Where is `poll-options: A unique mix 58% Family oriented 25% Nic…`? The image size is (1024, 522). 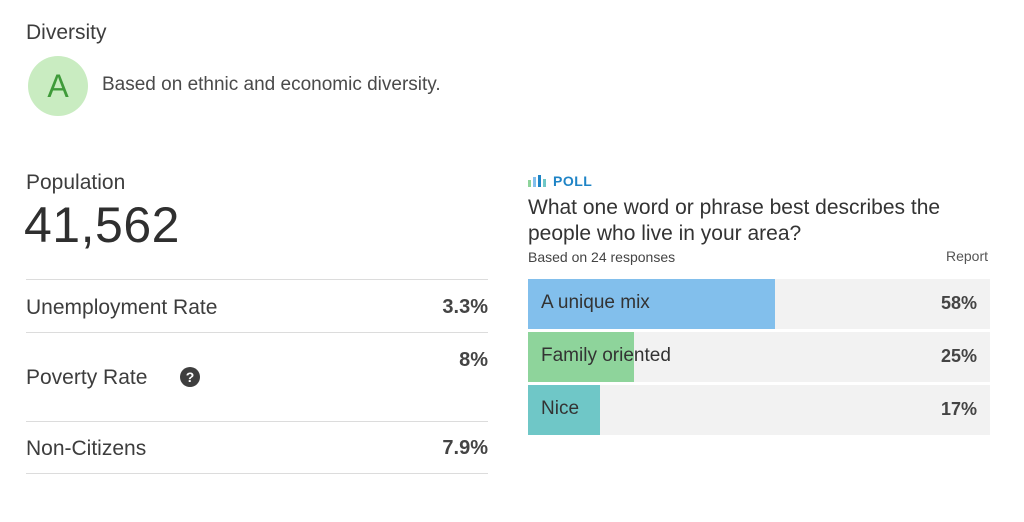
poll-options: A unique mix 58% Family oriented 25% Nic… is located at coordinates (759, 358).